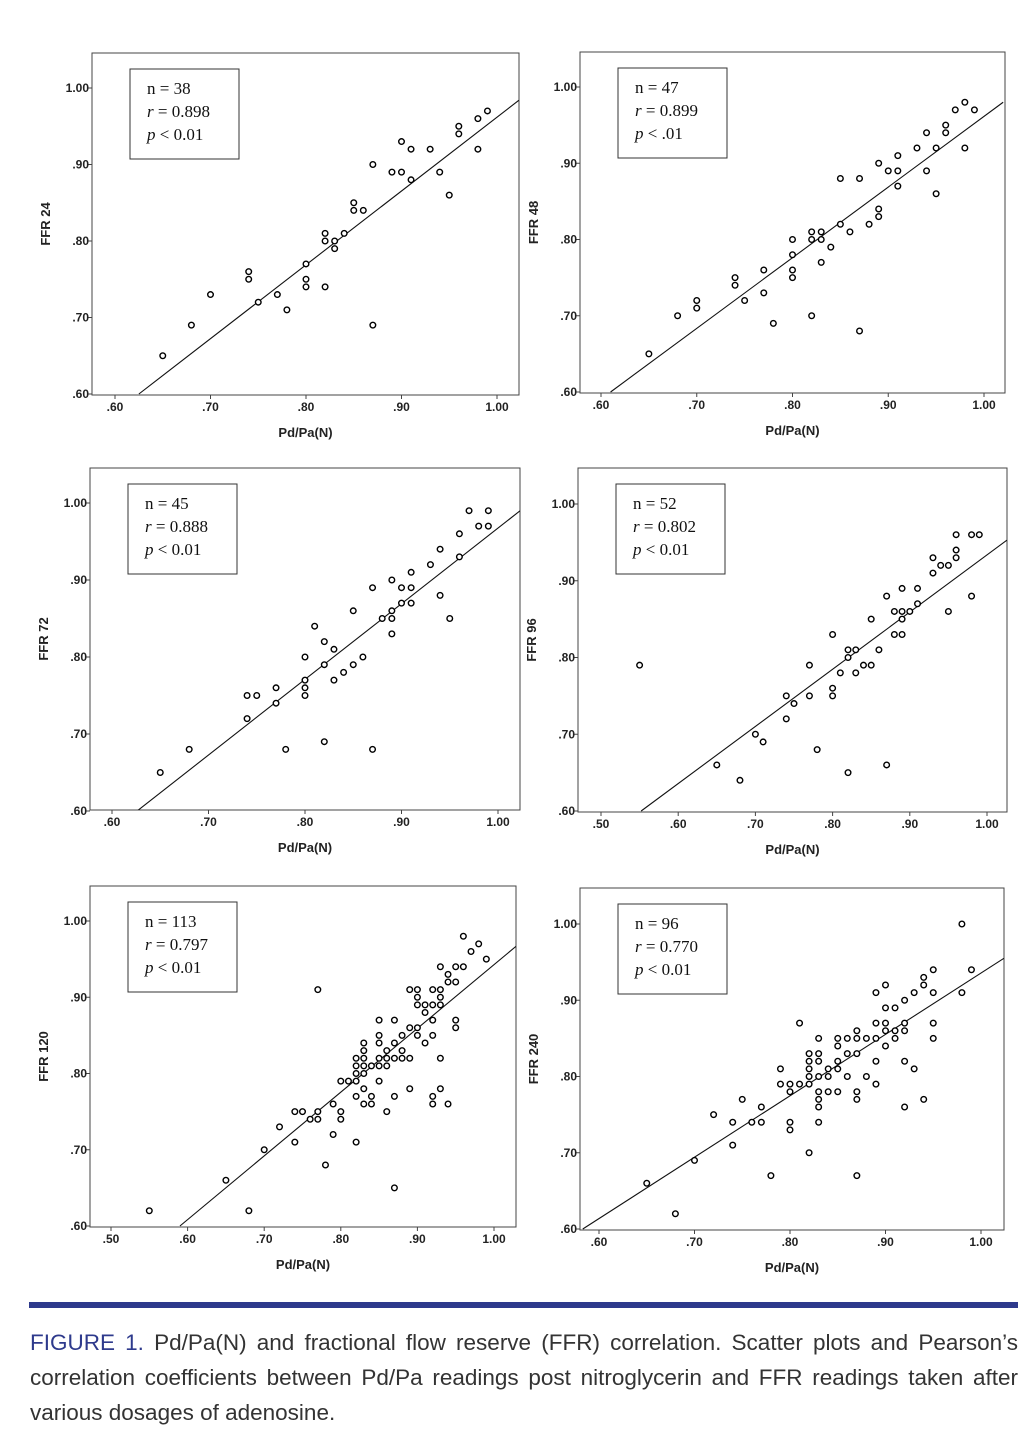 The image size is (1030, 1440). I want to click on stat-r-symbol: r, so click(148, 944).